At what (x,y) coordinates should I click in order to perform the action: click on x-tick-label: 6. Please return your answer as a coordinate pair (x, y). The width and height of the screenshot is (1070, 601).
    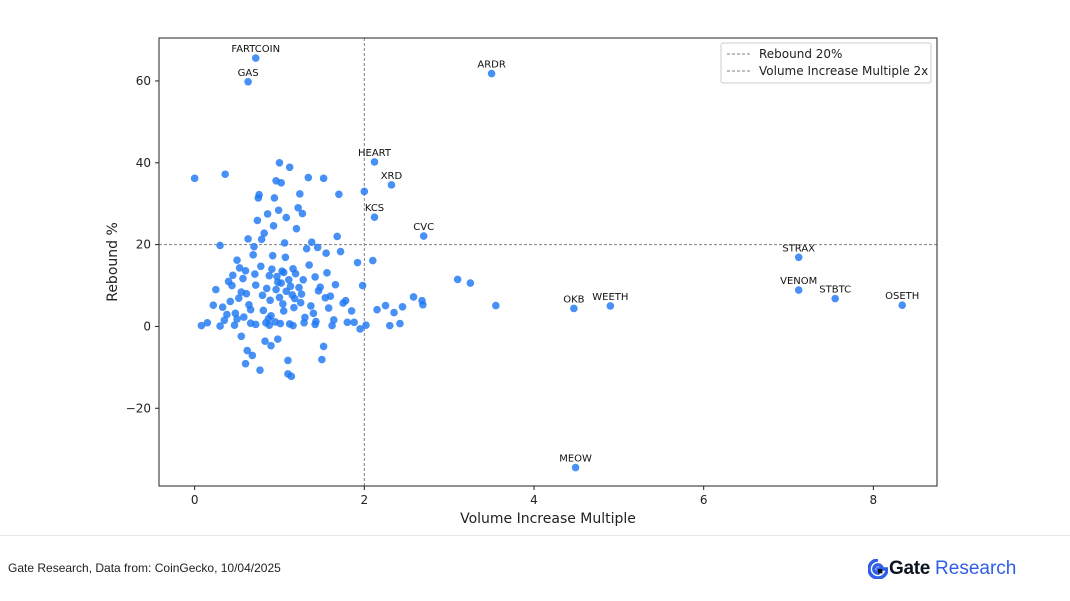
    Looking at the image, I should click on (704, 500).